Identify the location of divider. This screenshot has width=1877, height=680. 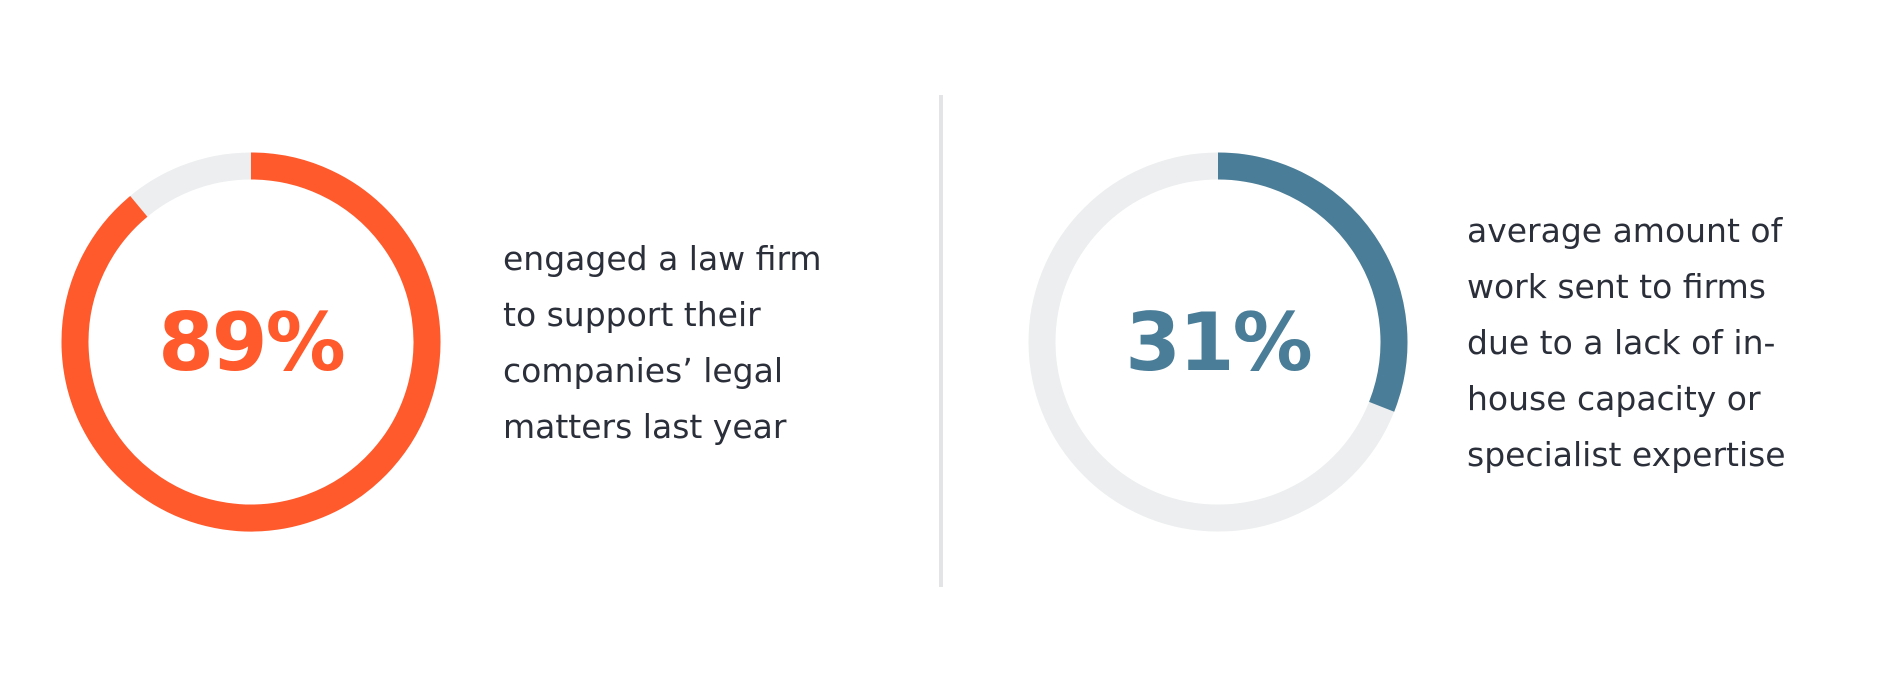
(941, 341).